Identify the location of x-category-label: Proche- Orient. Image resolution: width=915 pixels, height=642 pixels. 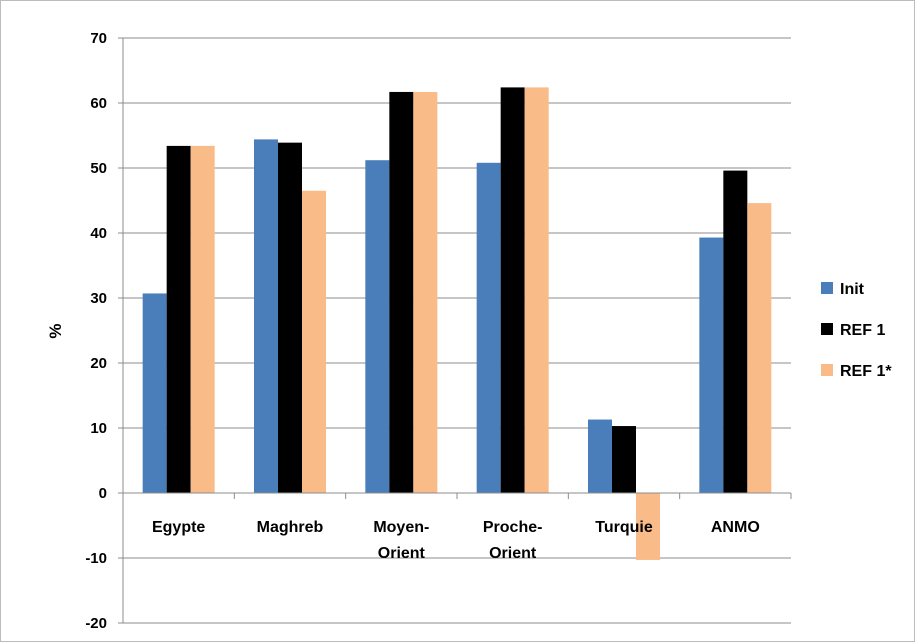
(513, 540).